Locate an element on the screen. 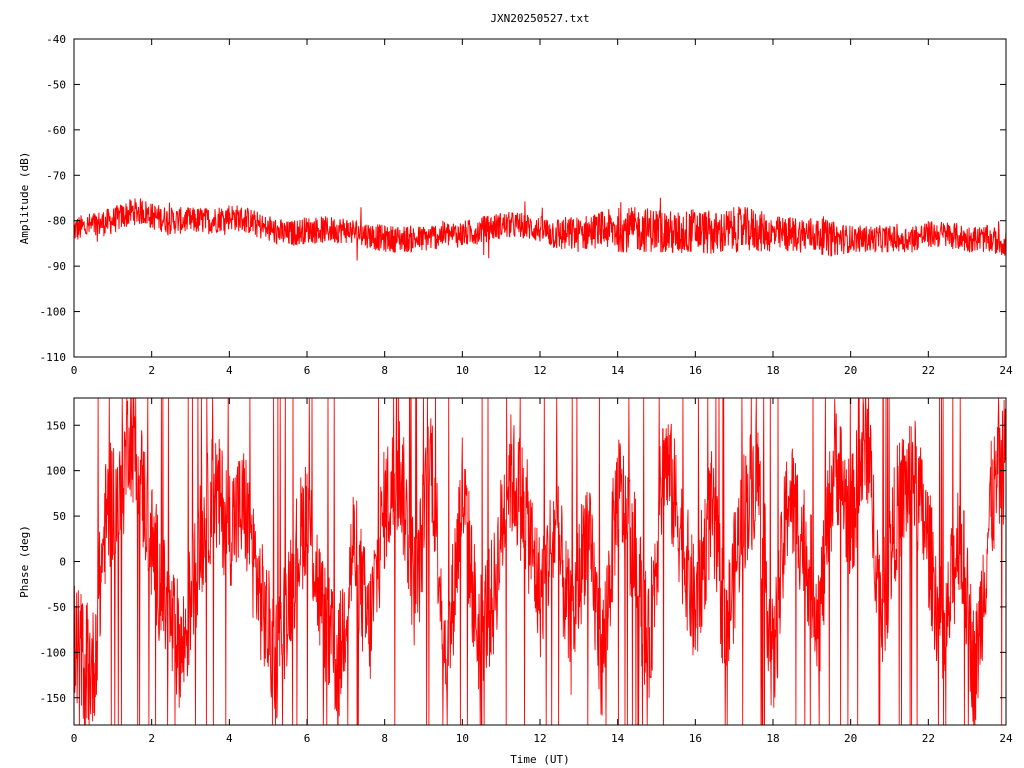  y-axis-label: Phase (deg) is located at coordinates (24, 561).